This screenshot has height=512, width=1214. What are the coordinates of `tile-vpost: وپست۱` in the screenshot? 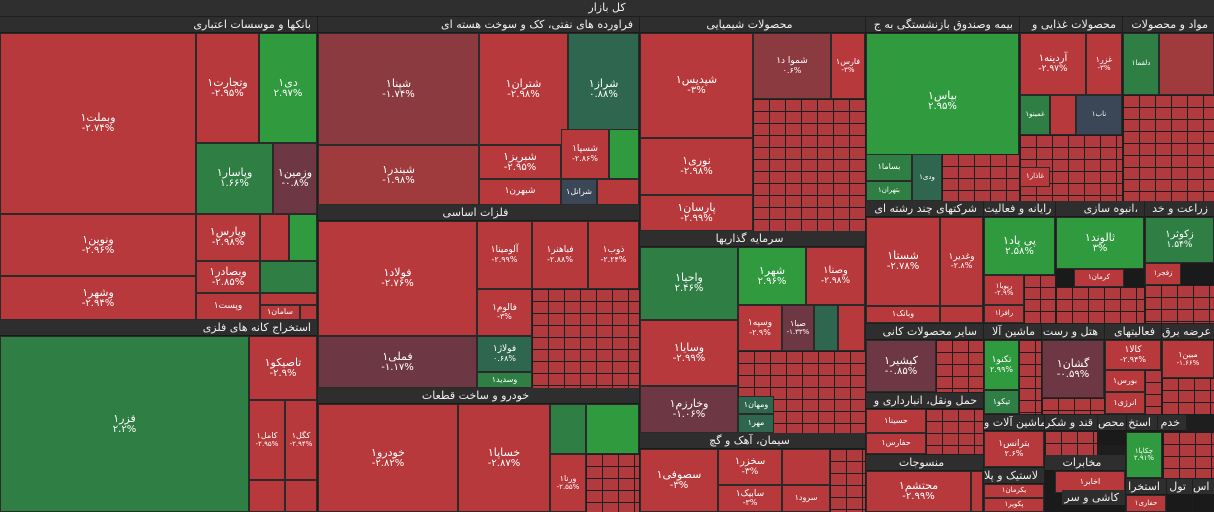 It's located at (228, 306).